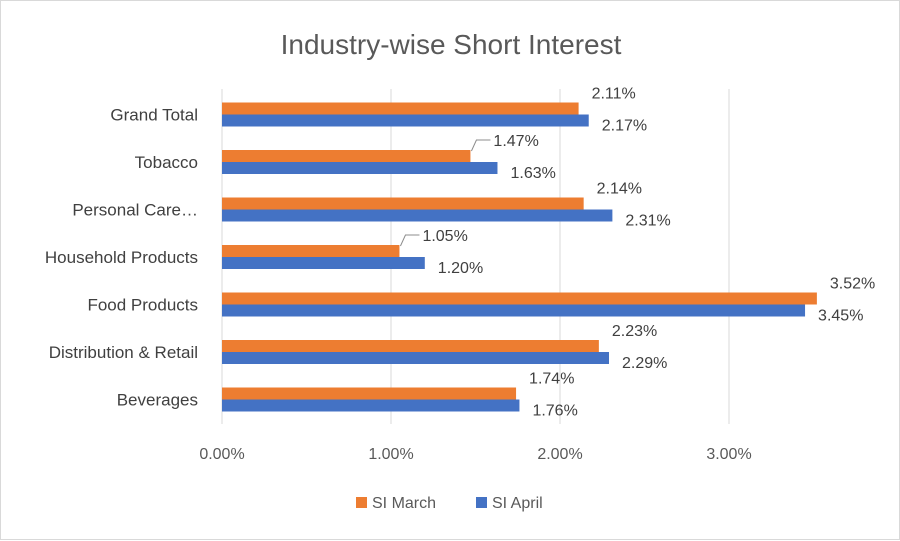 The image size is (900, 541). Describe the element at coordinates (481, 502) in the screenshot. I see `si-april-legend-swatch` at that location.